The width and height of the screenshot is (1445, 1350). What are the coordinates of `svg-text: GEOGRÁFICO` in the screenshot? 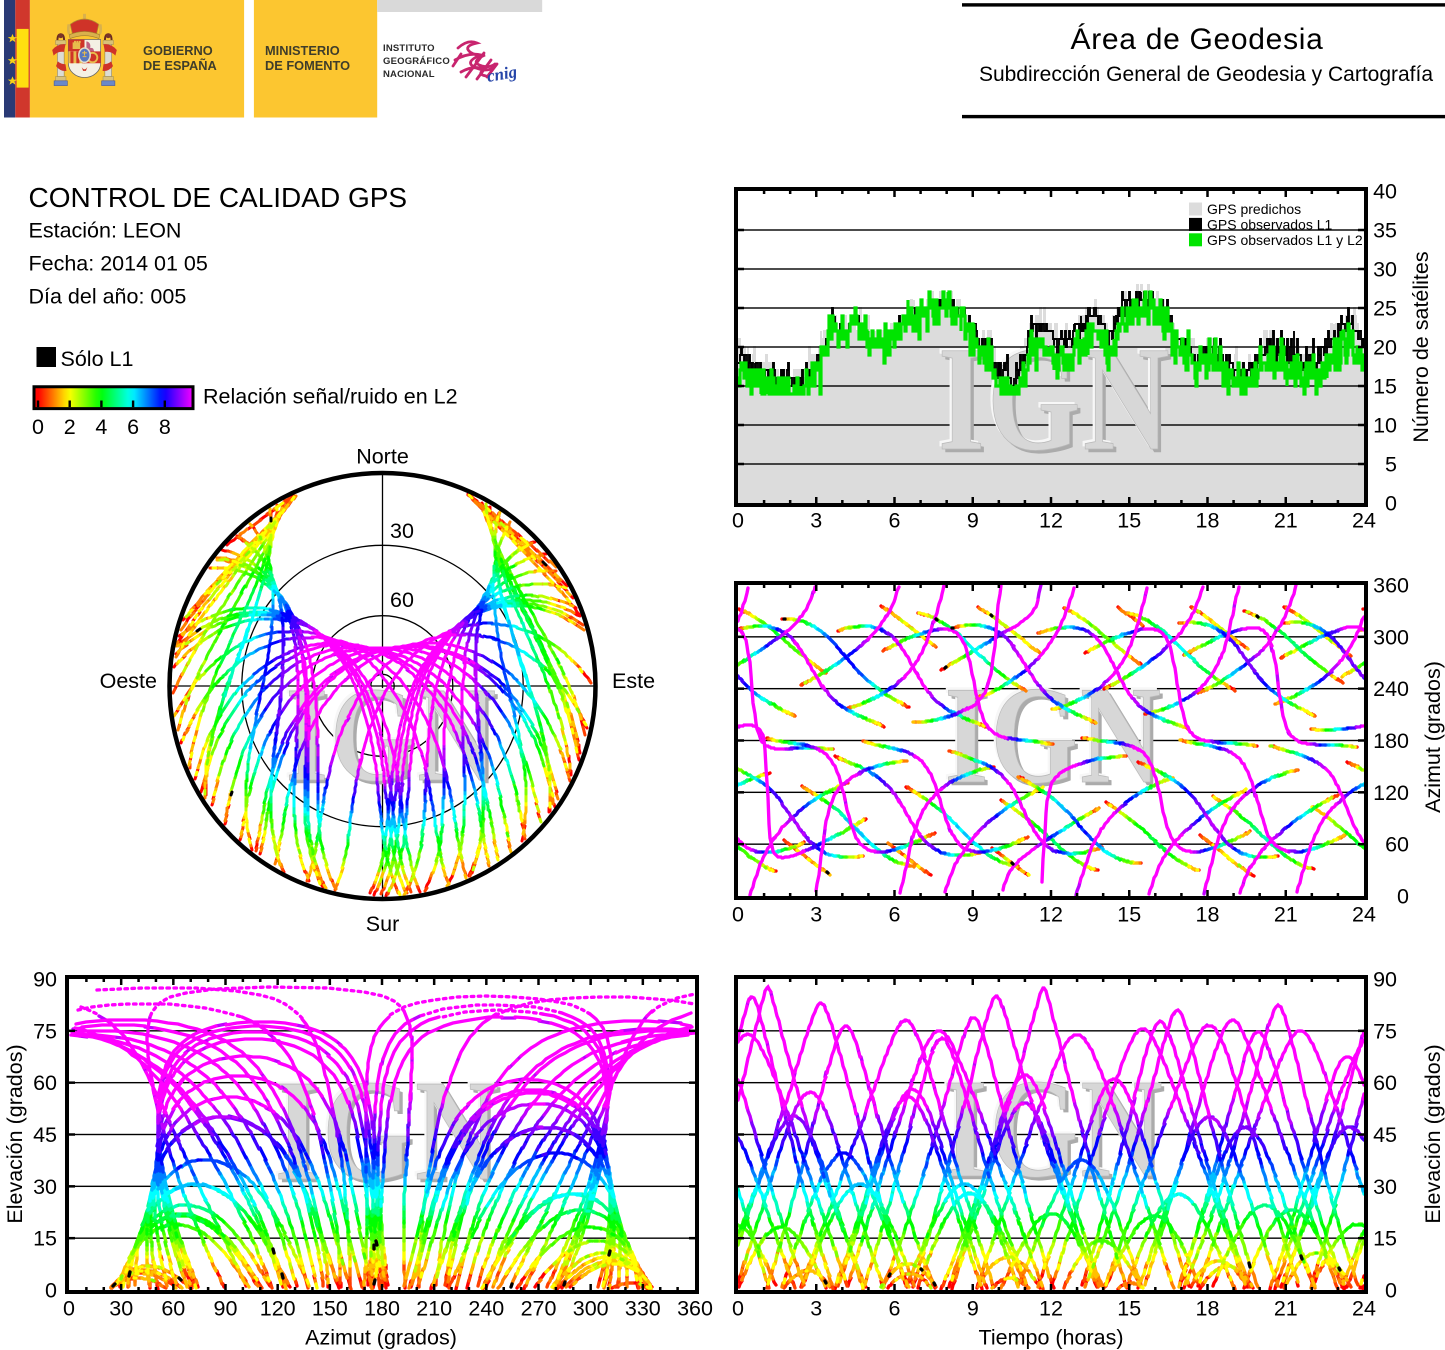 It's located at (416, 61).